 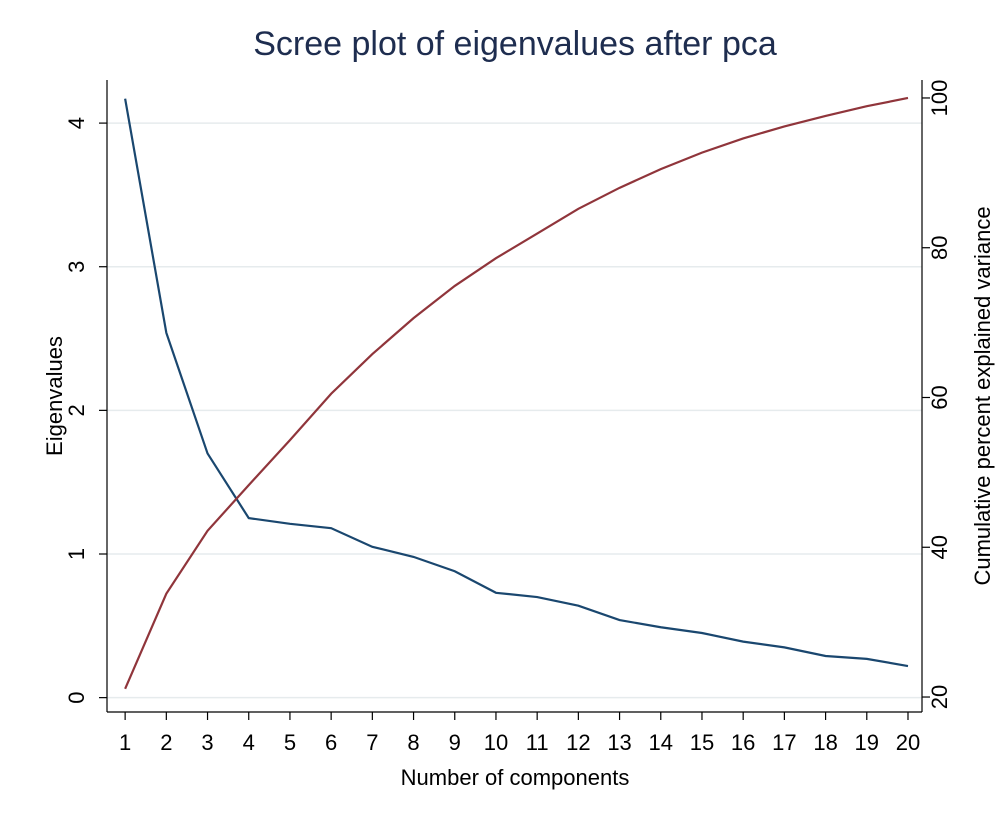 I want to click on x-tick-label: 14, so click(x=661, y=742).